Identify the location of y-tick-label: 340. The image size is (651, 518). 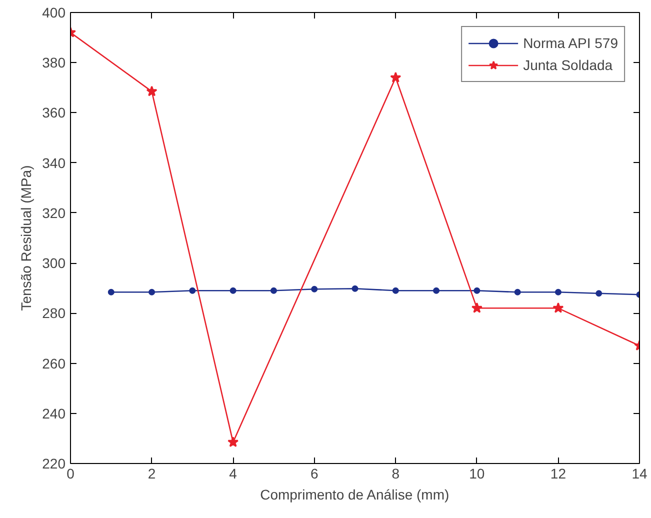
(54, 162).